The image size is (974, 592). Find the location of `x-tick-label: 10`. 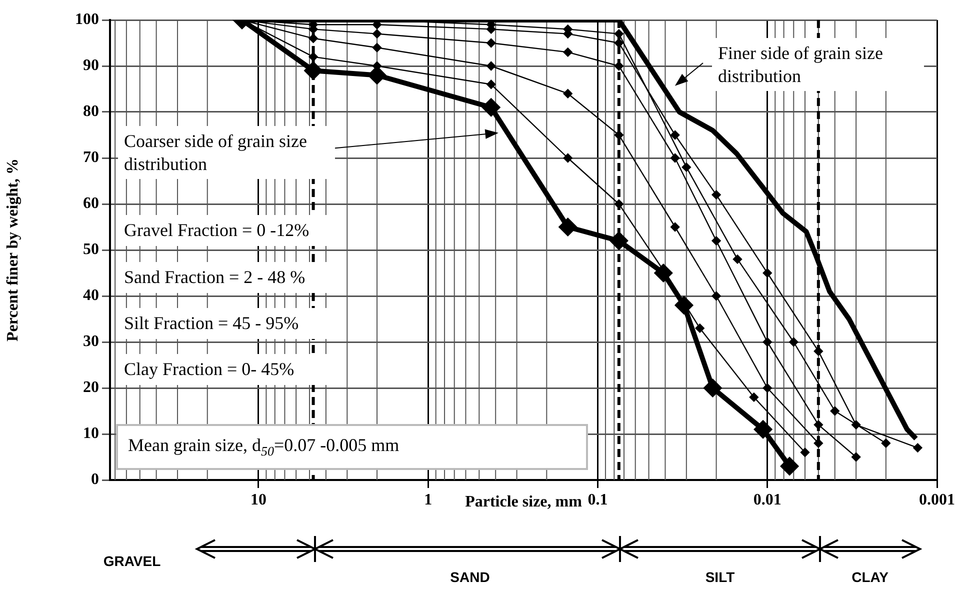

x-tick-label: 10 is located at coordinates (258, 500).